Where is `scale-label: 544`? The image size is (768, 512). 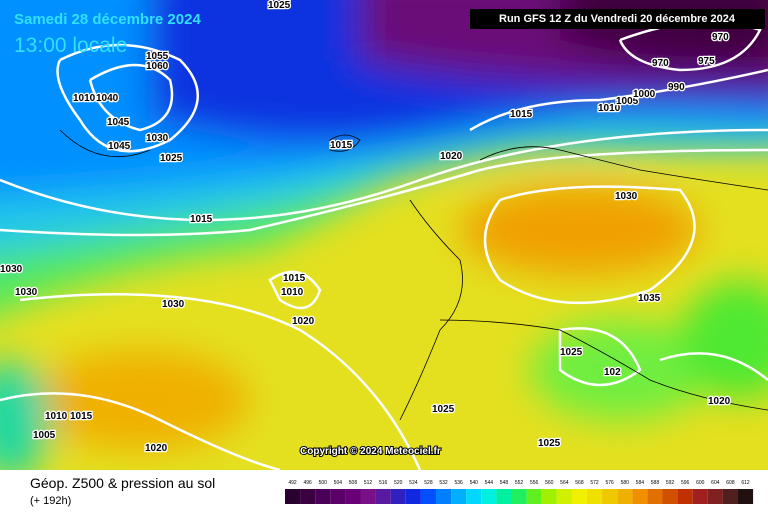 scale-label: 544 is located at coordinates (489, 483).